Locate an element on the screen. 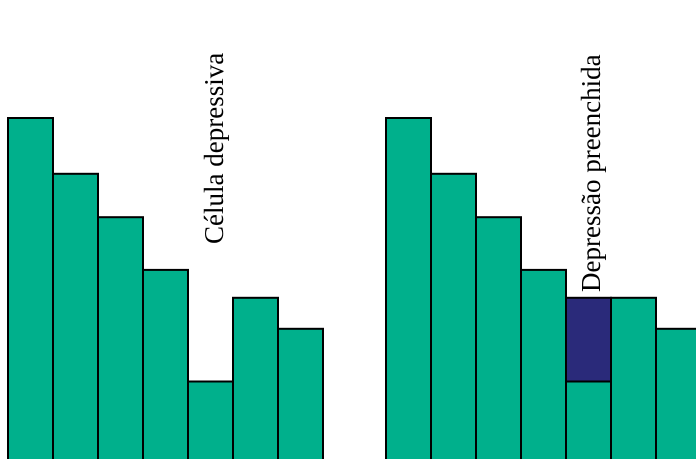 The image size is (696, 459). depressive-cell-label: Célula depressiva is located at coordinates (214, 148).